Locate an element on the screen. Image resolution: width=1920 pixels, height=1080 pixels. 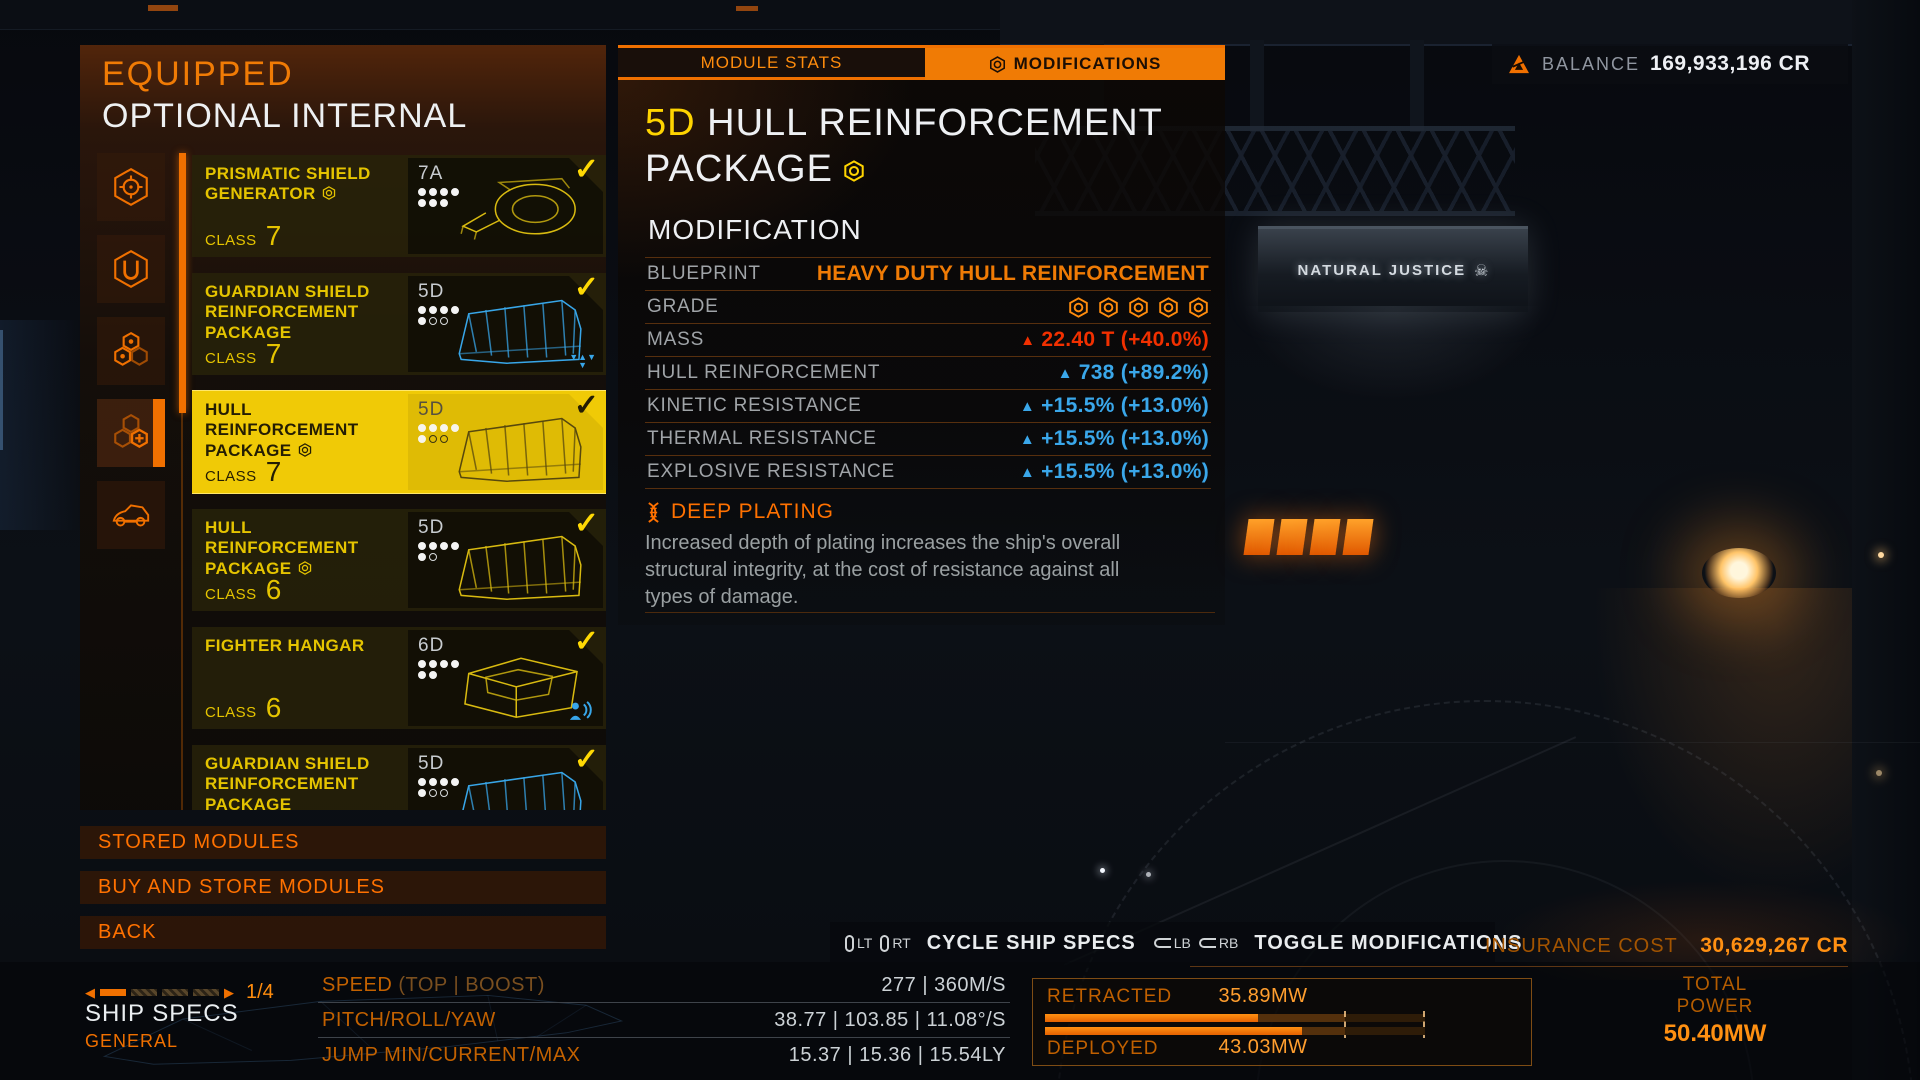
stat-label: KINETIC RESISTANCE is located at coordinates (754, 405).